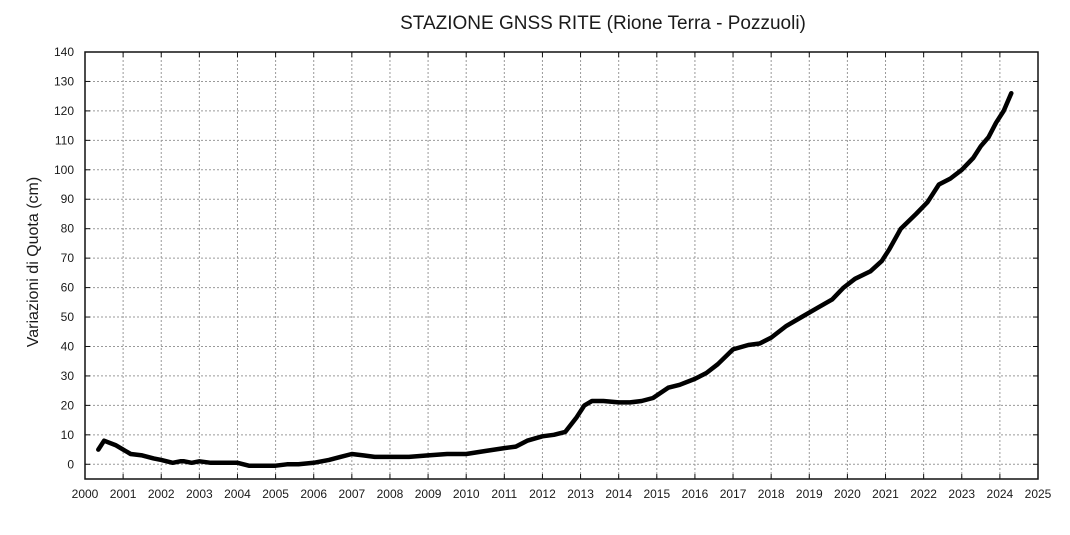  What do you see at coordinates (542, 494) in the screenshot?
I see `x-tick-label: 2012` at bounding box center [542, 494].